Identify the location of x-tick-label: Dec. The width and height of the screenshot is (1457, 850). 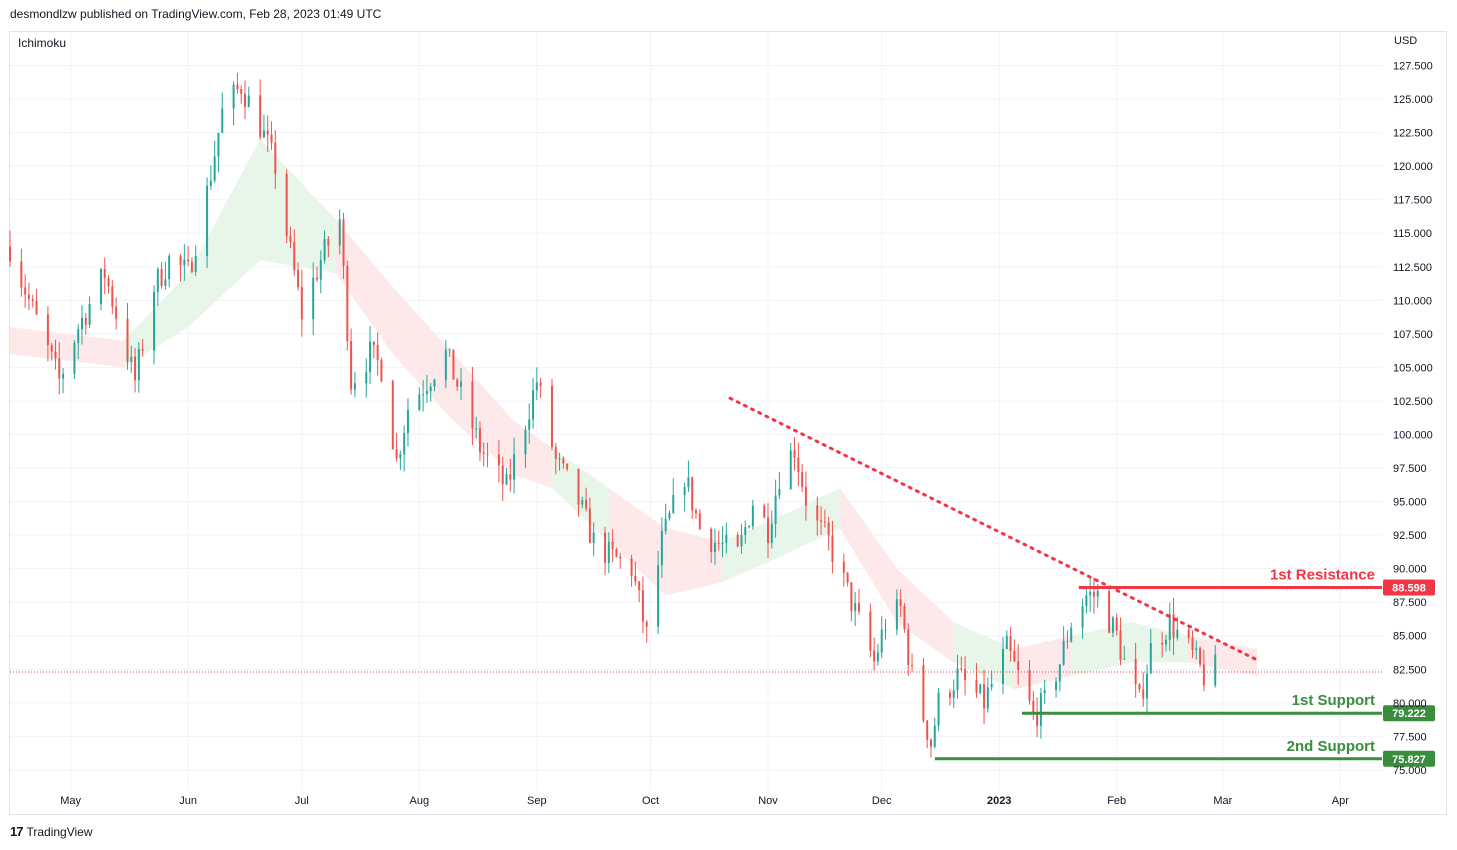
(882, 801).